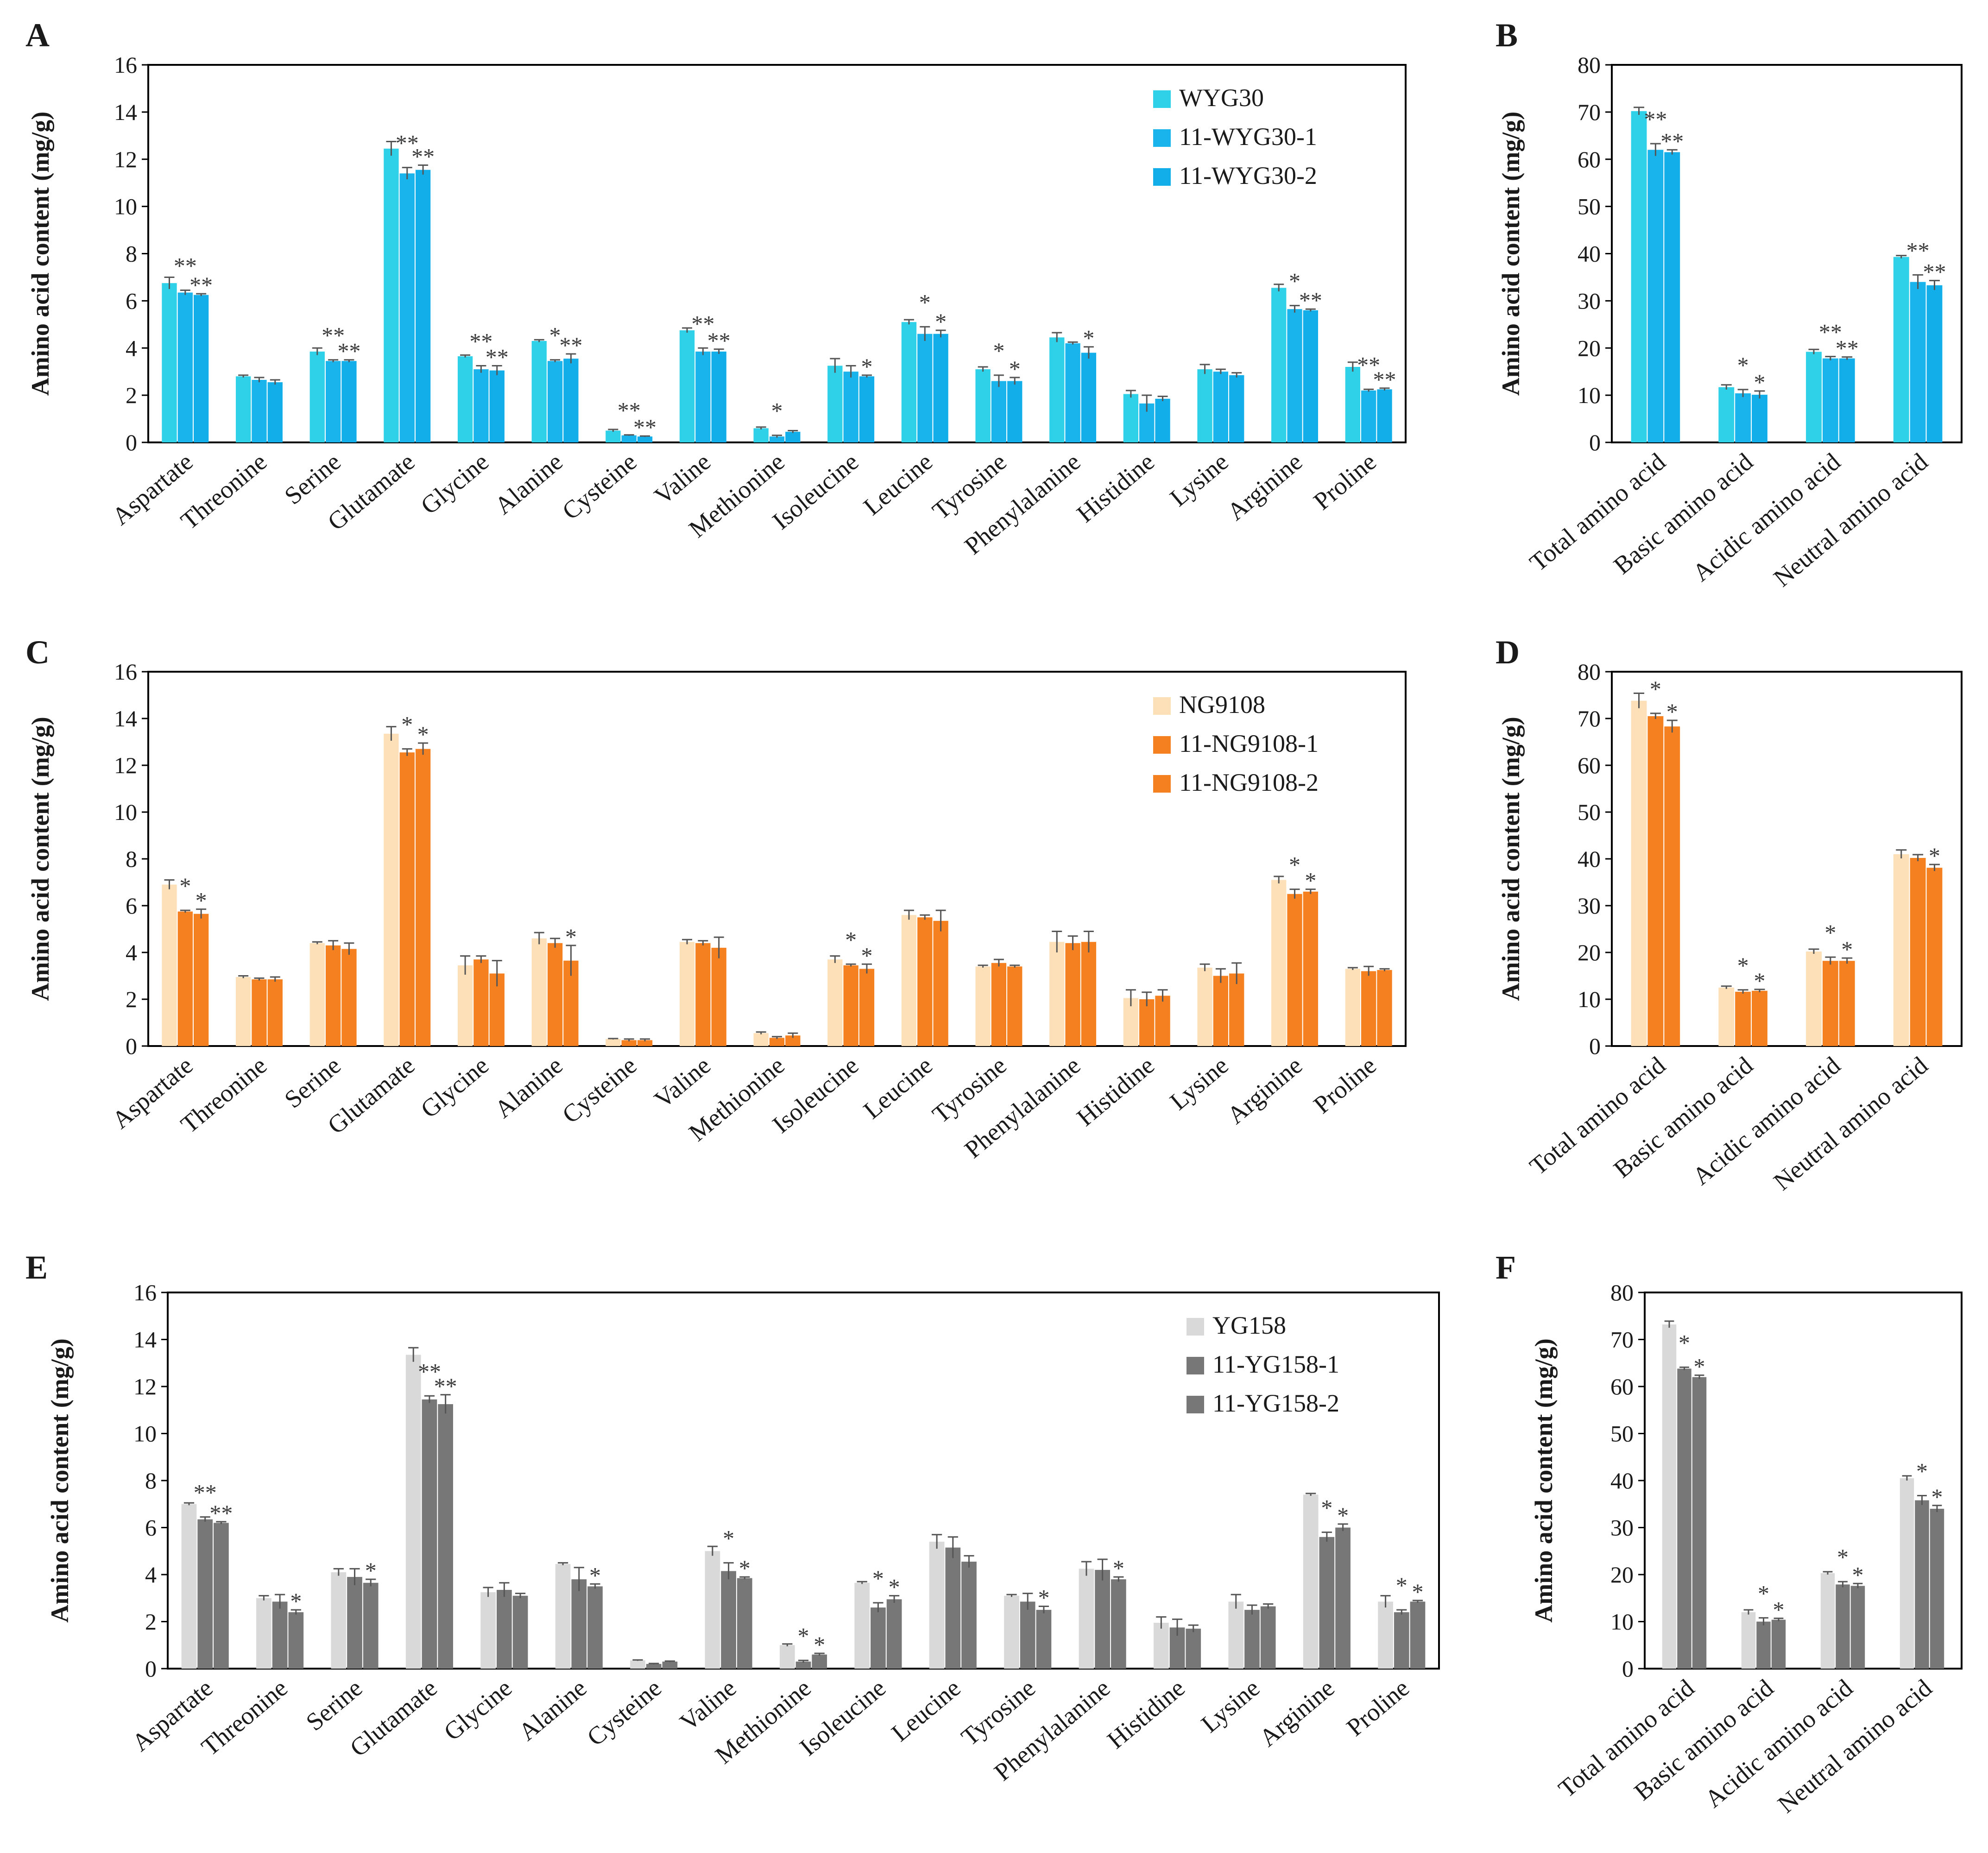 This screenshot has height=1853, width=1988. What do you see at coordinates (1699, 1523) in the screenshot?
I see `bar-11-yg158-2-total-amino-acid` at bounding box center [1699, 1523].